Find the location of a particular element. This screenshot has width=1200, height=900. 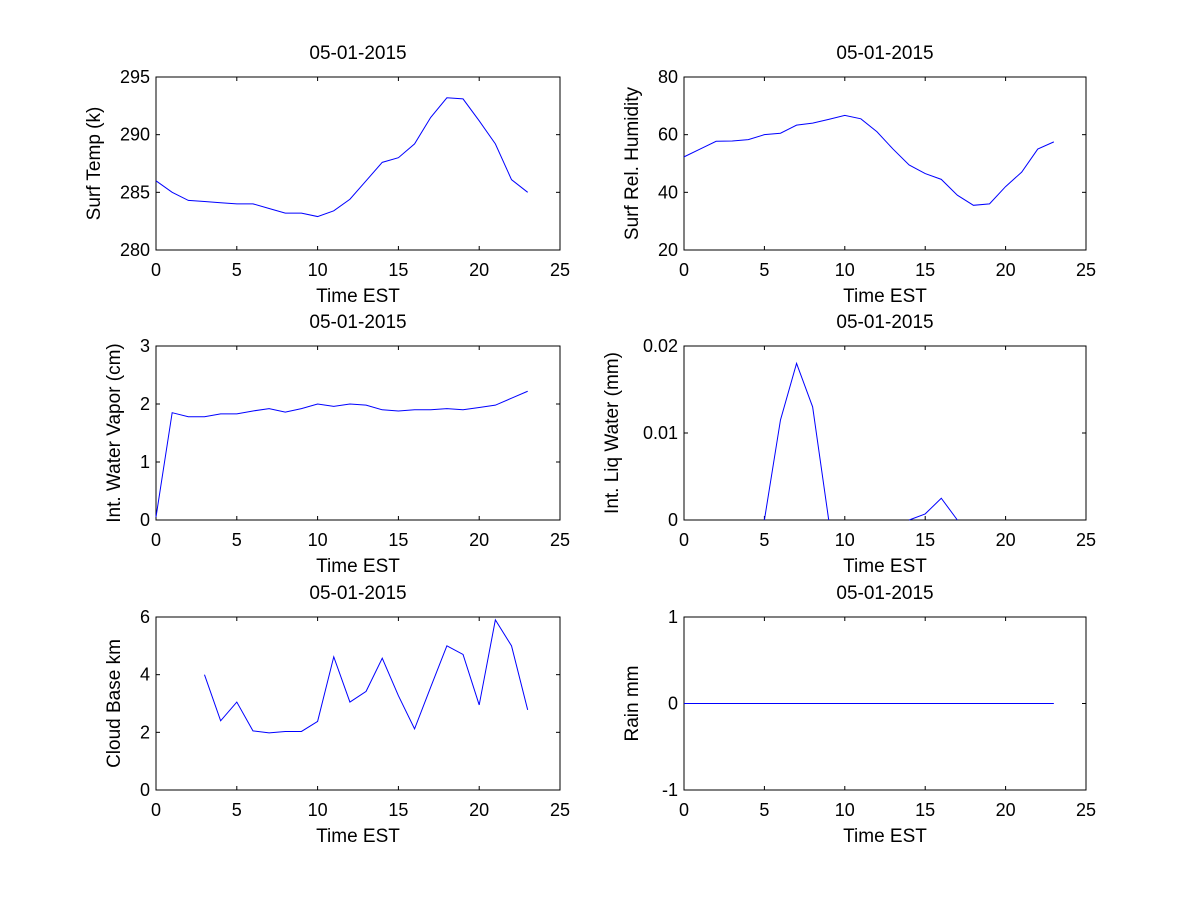

y-tick-label: 295 is located at coordinates (135, 77).